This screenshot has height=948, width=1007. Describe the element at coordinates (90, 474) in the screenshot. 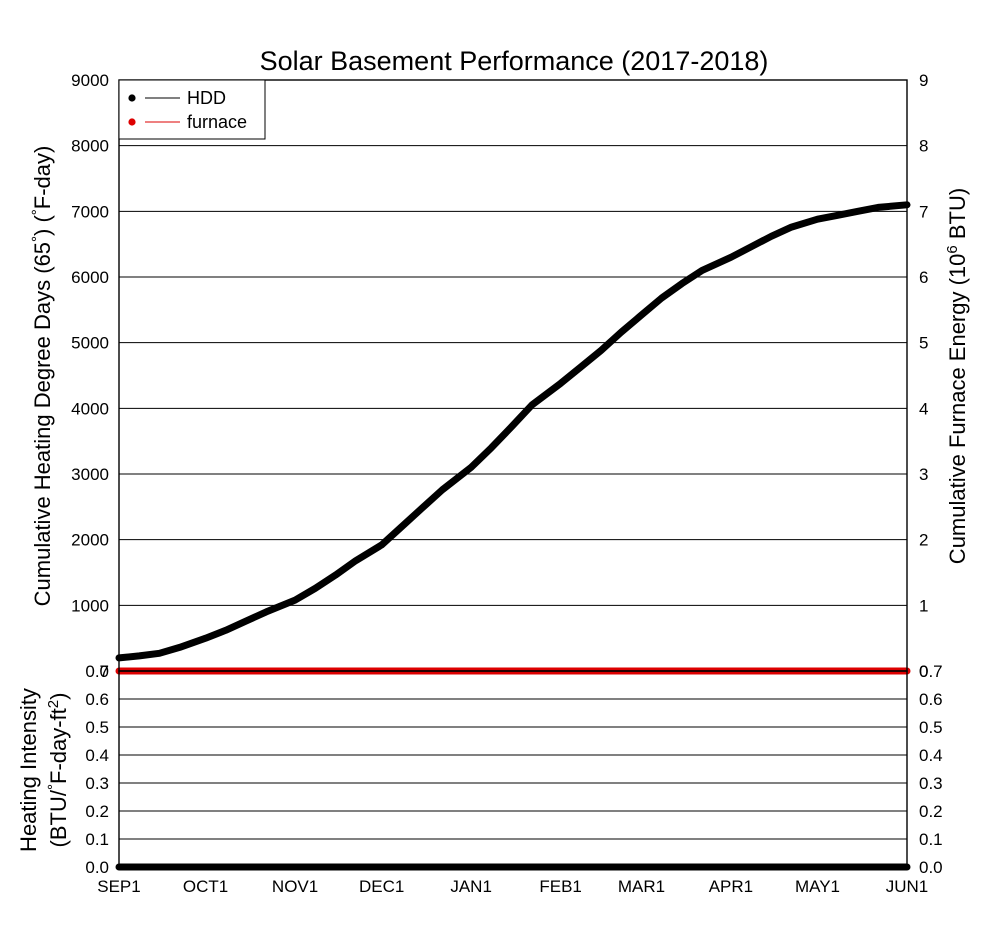

I see `top-left-tick-label: 3000` at that location.